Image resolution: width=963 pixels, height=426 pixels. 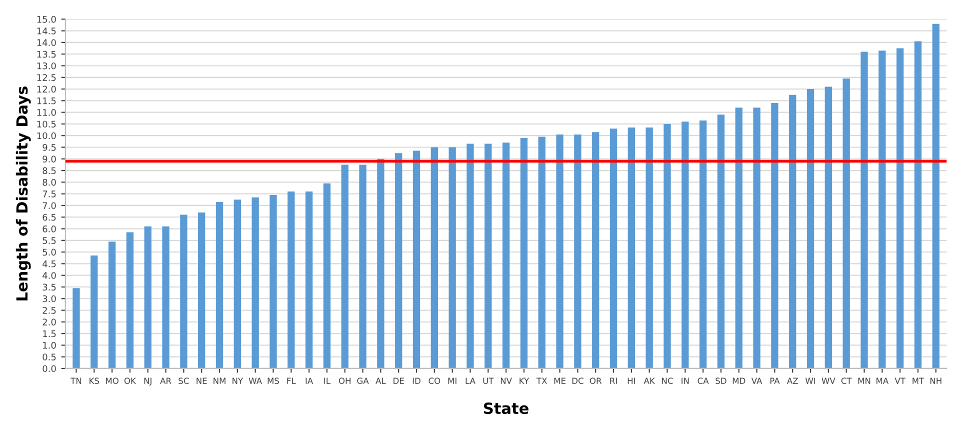 I want to click on x-tick-label: IA, so click(x=310, y=381).